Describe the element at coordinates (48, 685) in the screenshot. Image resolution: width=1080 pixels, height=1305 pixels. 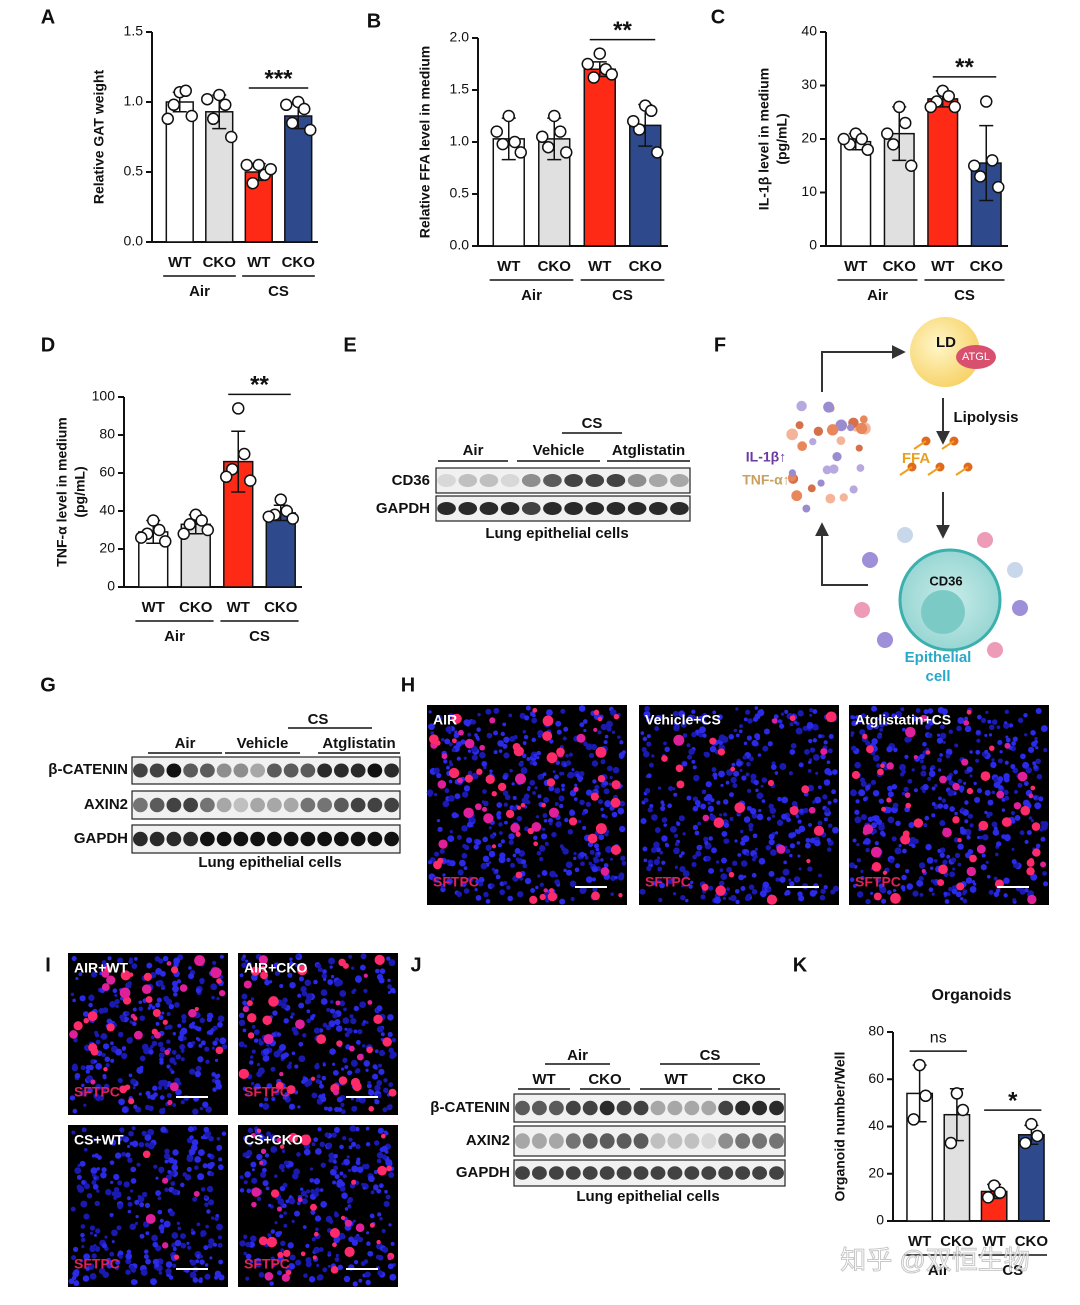
I see `panel-label: G` at that location.